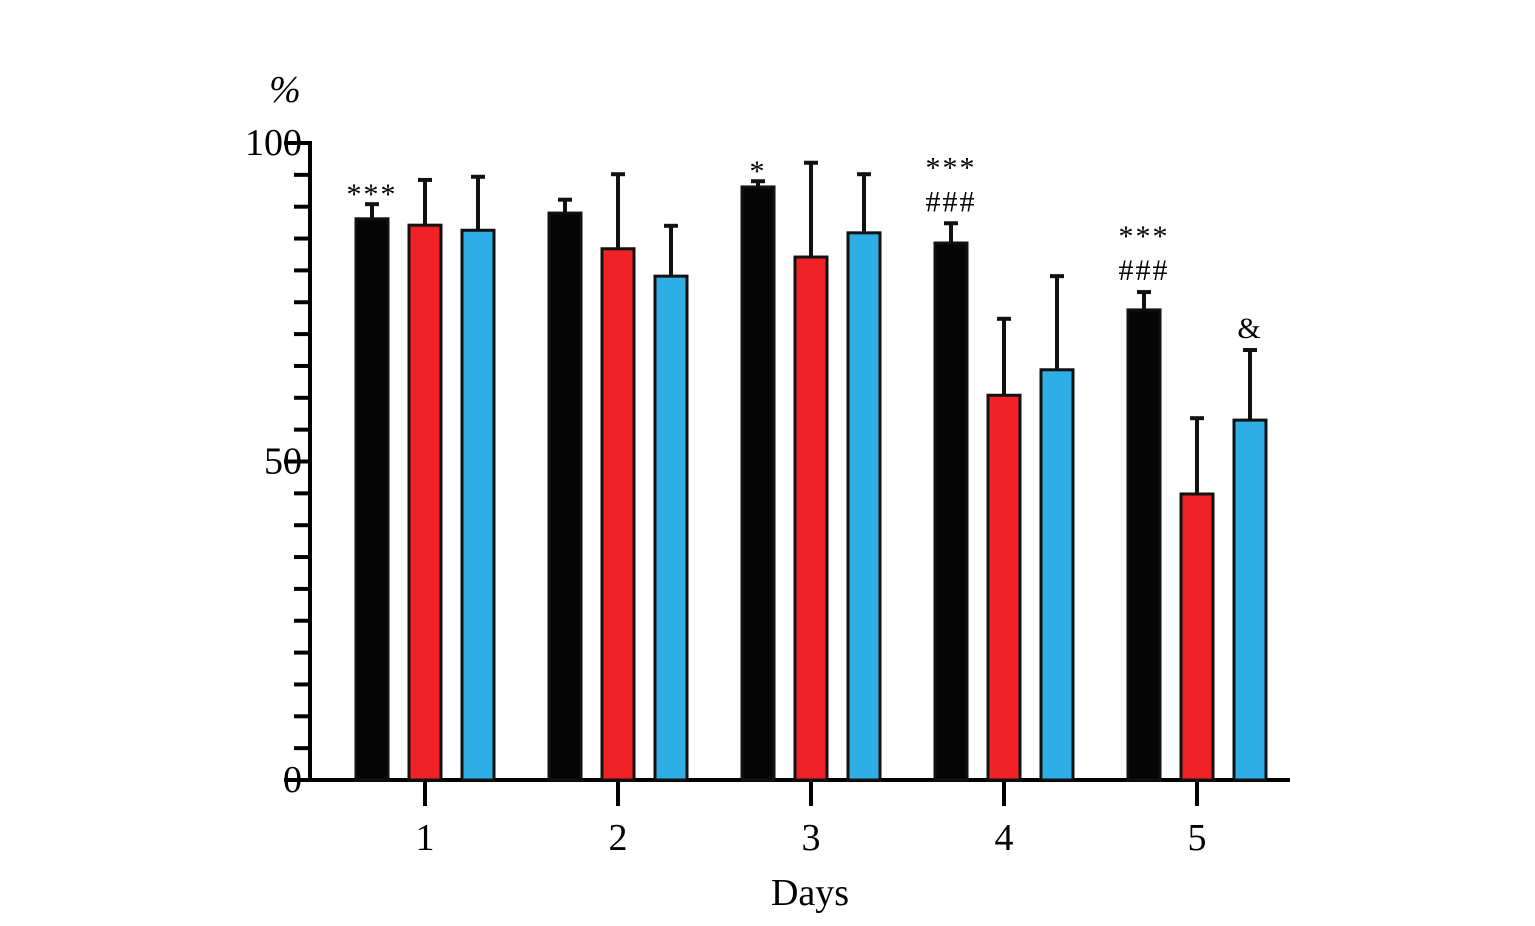 The height and width of the screenshot is (926, 1535). What do you see at coordinates (425, 838) in the screenshot?
I see `x-tick-label: 1` at bounding box center [425, 838].